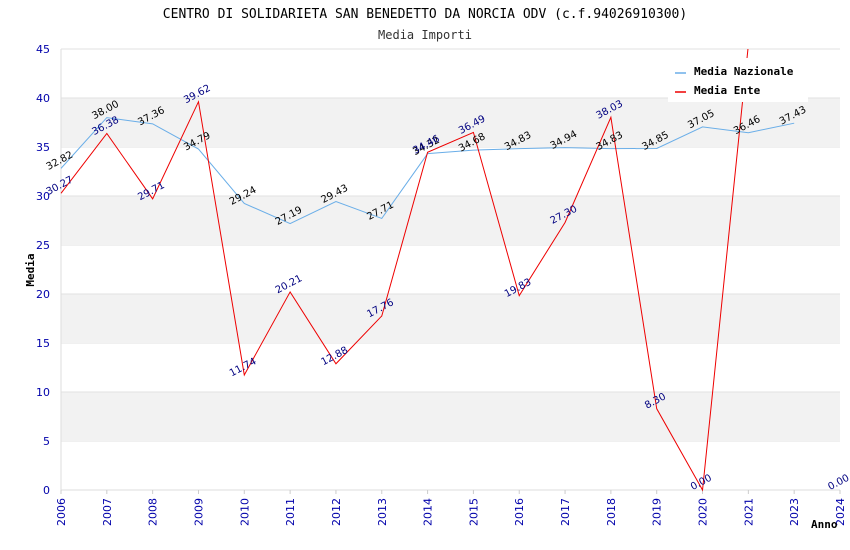  I want to click on data-label-ente: 20.21, so click(289, 284).